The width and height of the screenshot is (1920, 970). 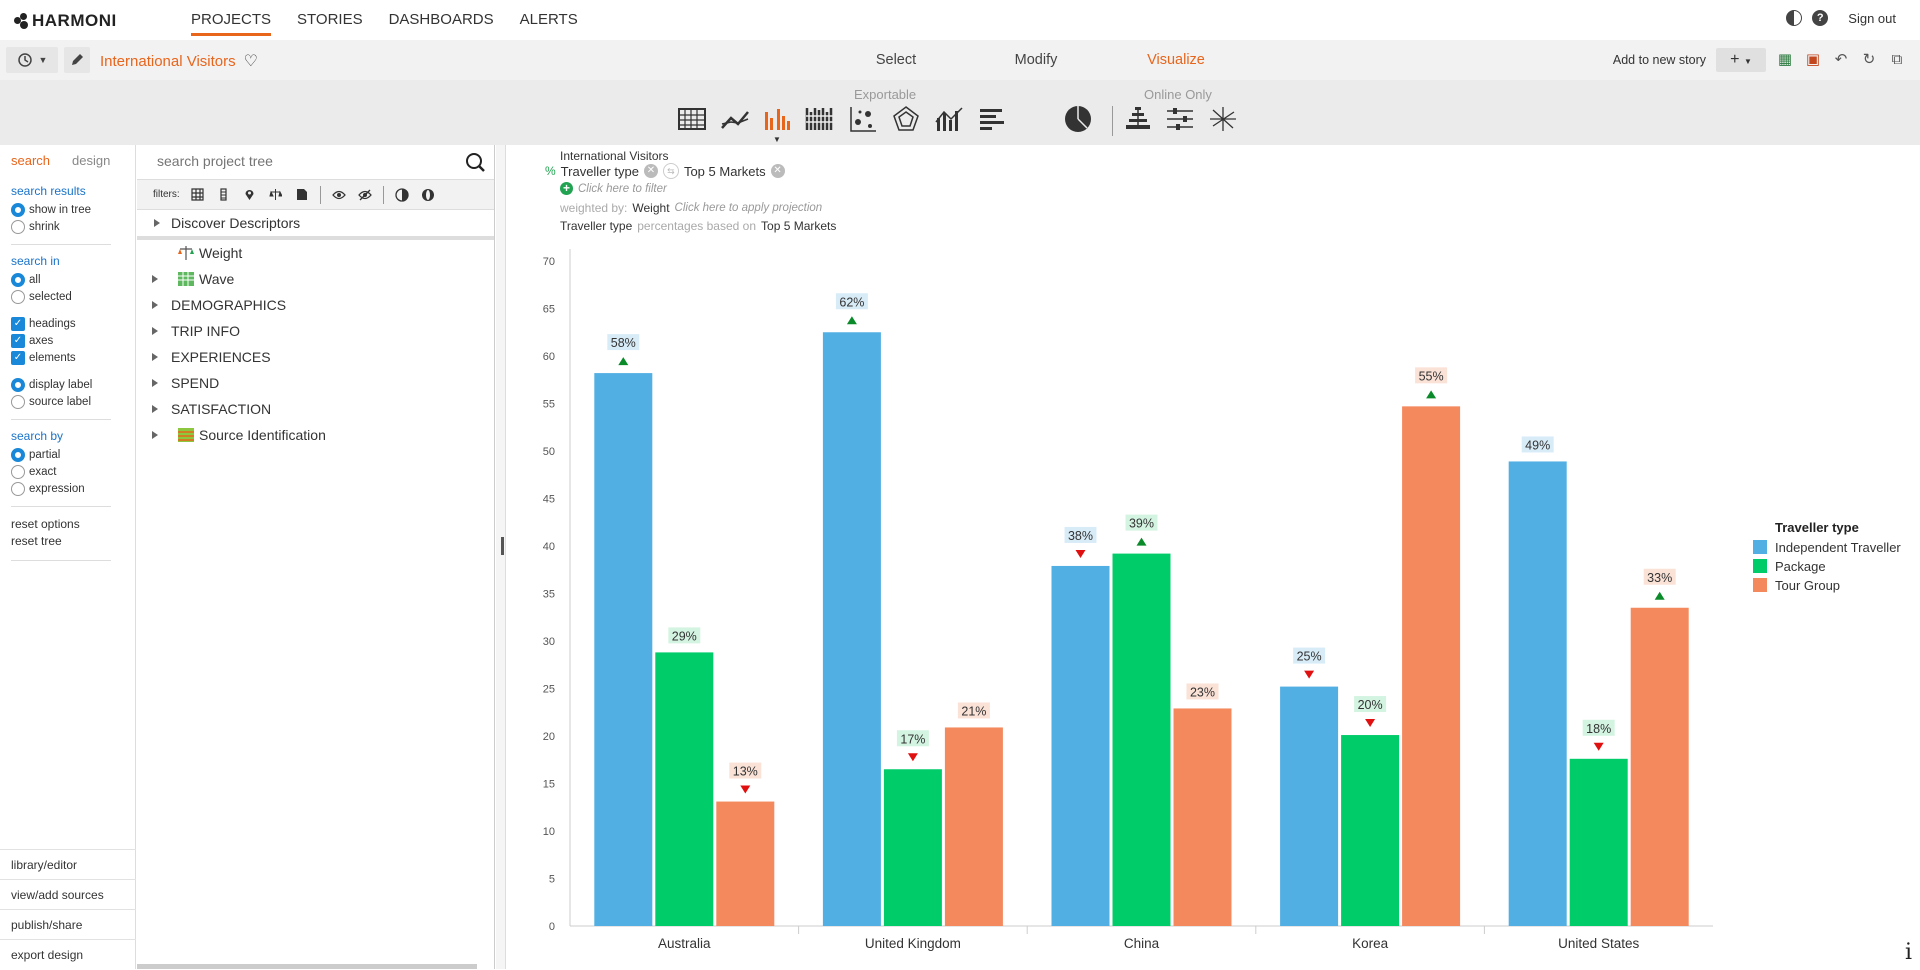 I want to click on radar-chart-icon, so click(x=906, y=119).